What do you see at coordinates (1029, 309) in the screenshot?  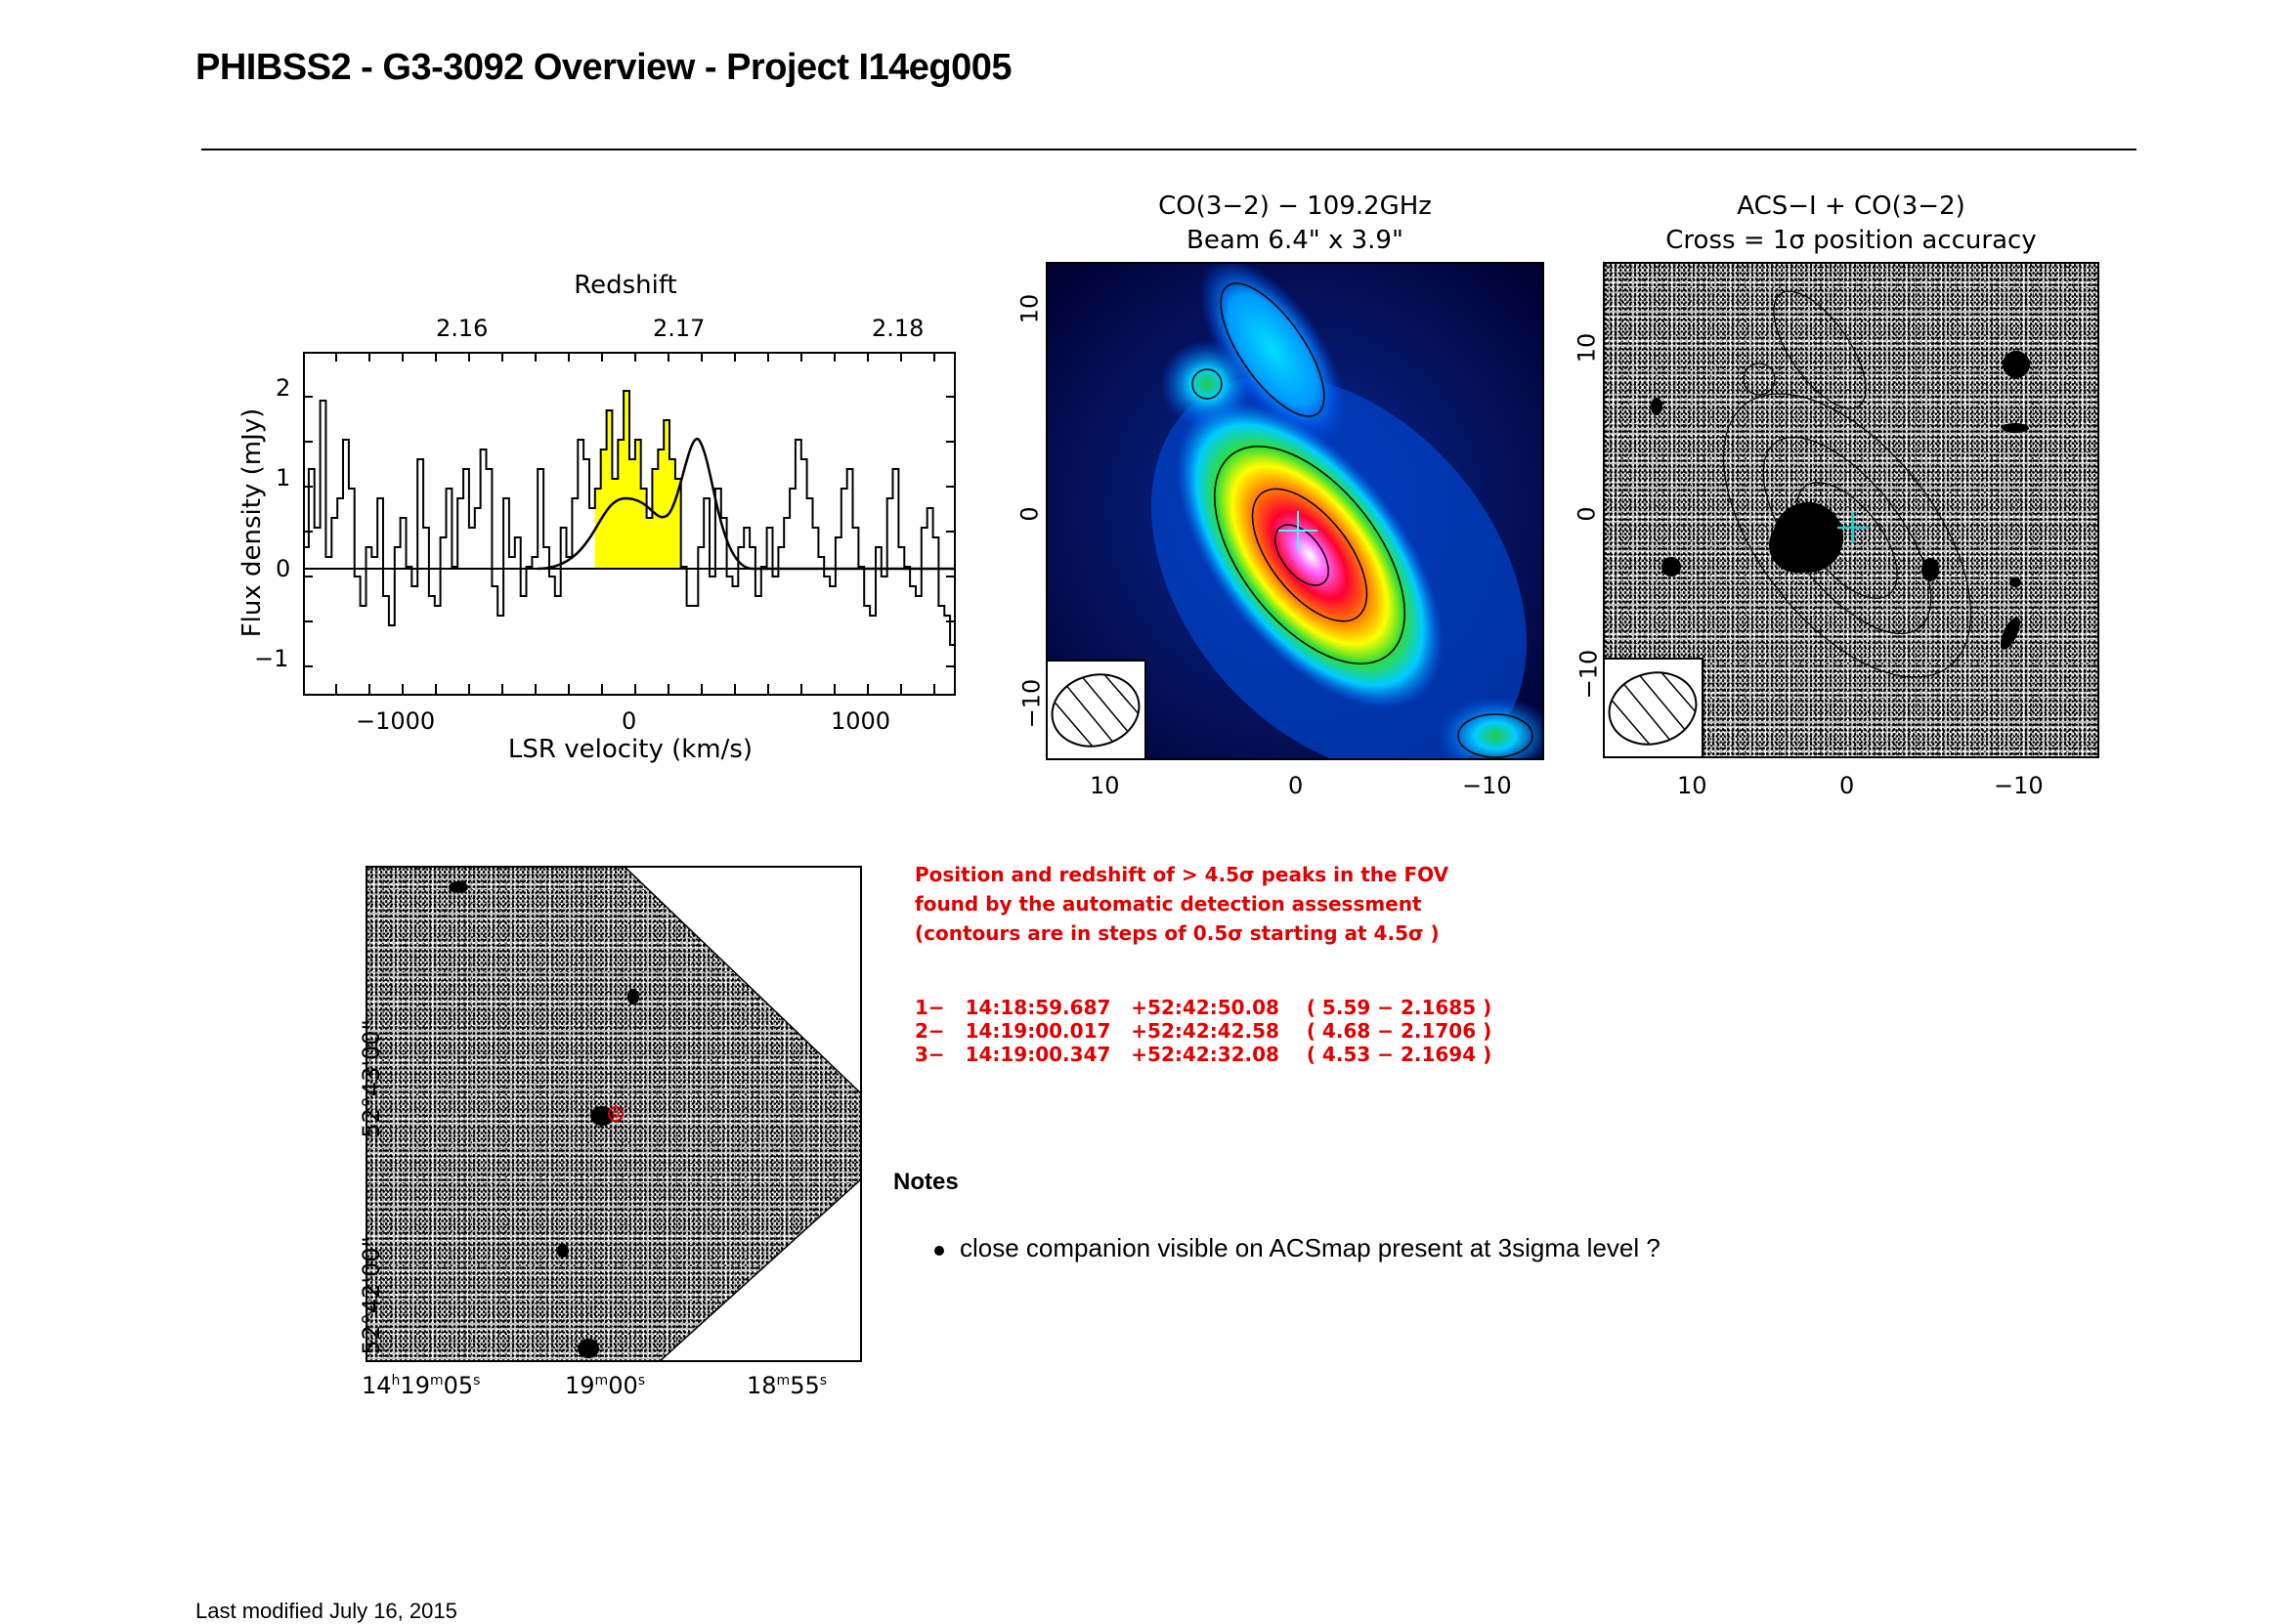 I see `co-y-tick: 10` at bounding box center [1029, 309].